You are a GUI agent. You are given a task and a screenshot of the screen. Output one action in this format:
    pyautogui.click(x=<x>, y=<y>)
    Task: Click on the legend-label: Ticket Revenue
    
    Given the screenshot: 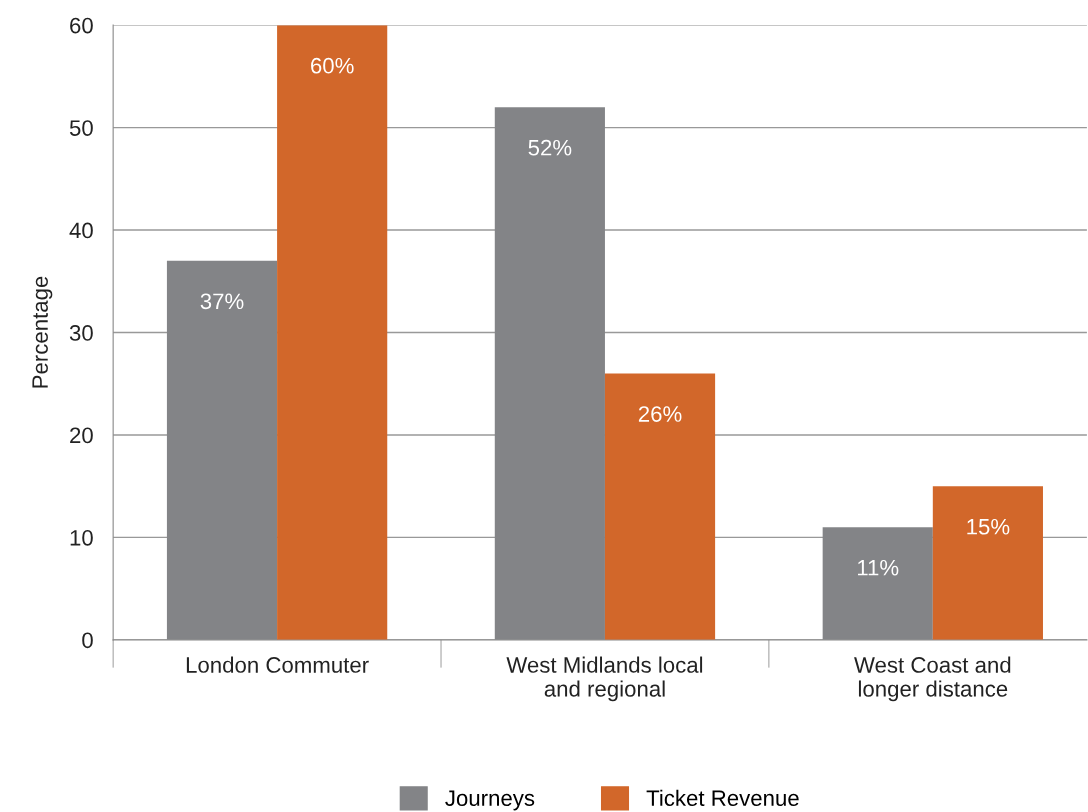 What is the action you would take?
    pyautogui.click(x=722, y=798)
    